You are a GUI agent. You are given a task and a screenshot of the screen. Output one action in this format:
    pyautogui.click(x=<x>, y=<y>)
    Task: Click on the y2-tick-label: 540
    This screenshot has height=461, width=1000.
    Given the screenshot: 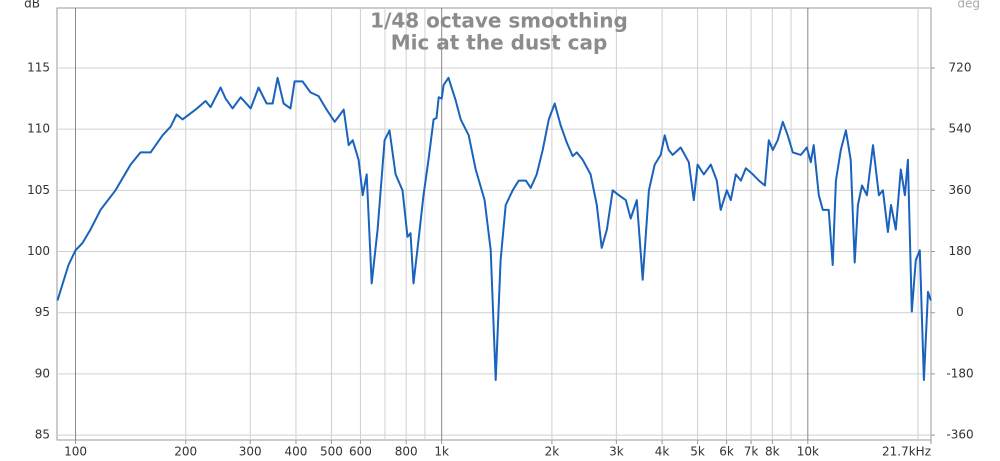 What is the action you would take?
    pyautogui.click(x=960, y=129)
    